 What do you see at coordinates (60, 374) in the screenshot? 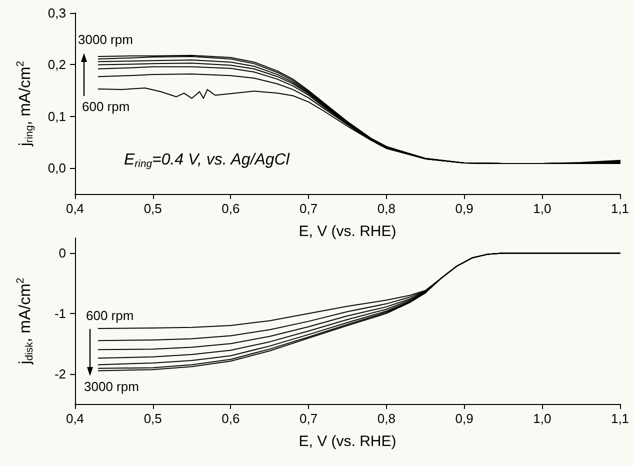
I see `y-tick-label: -2` at bounding box center [60, 374].